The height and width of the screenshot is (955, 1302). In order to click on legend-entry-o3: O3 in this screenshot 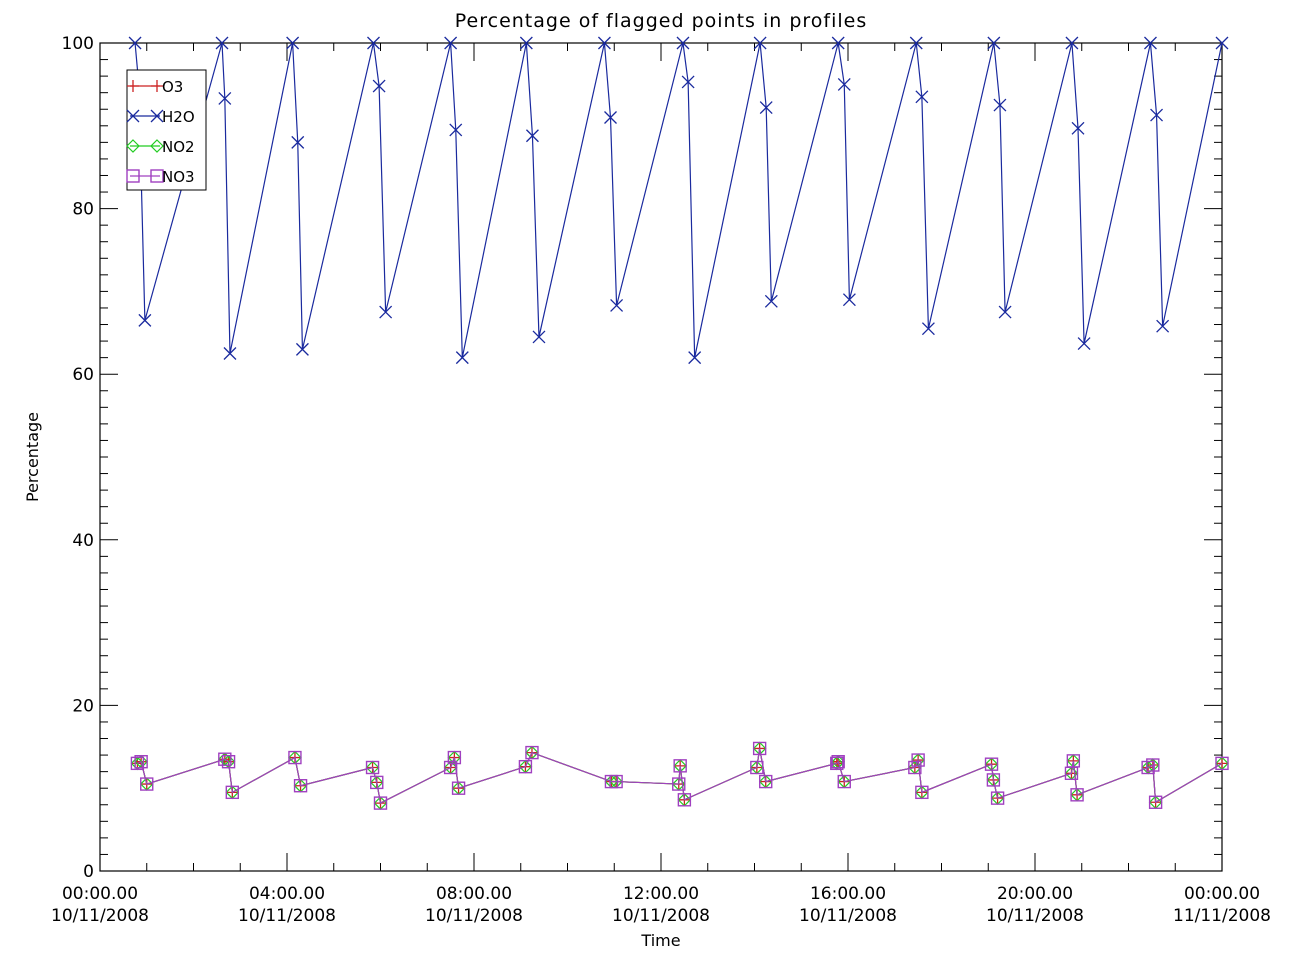, I will do `click(155, 87)`.